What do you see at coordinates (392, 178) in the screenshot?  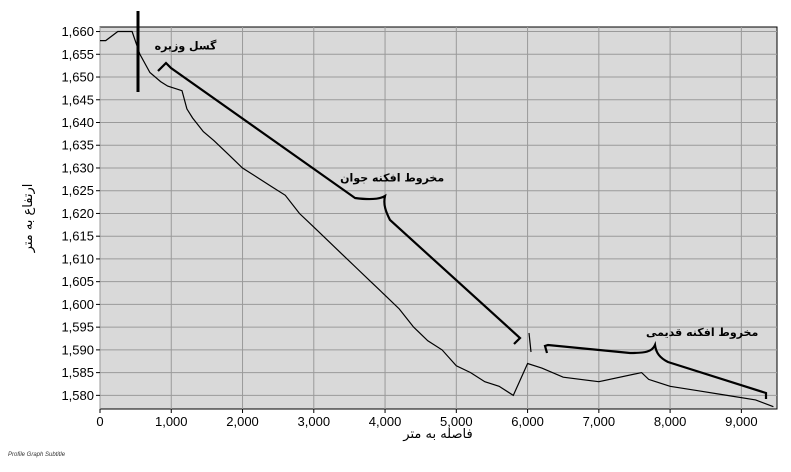 I see `annotation-label: مخروط افکنه جوان` at bounding box center [392, 178].